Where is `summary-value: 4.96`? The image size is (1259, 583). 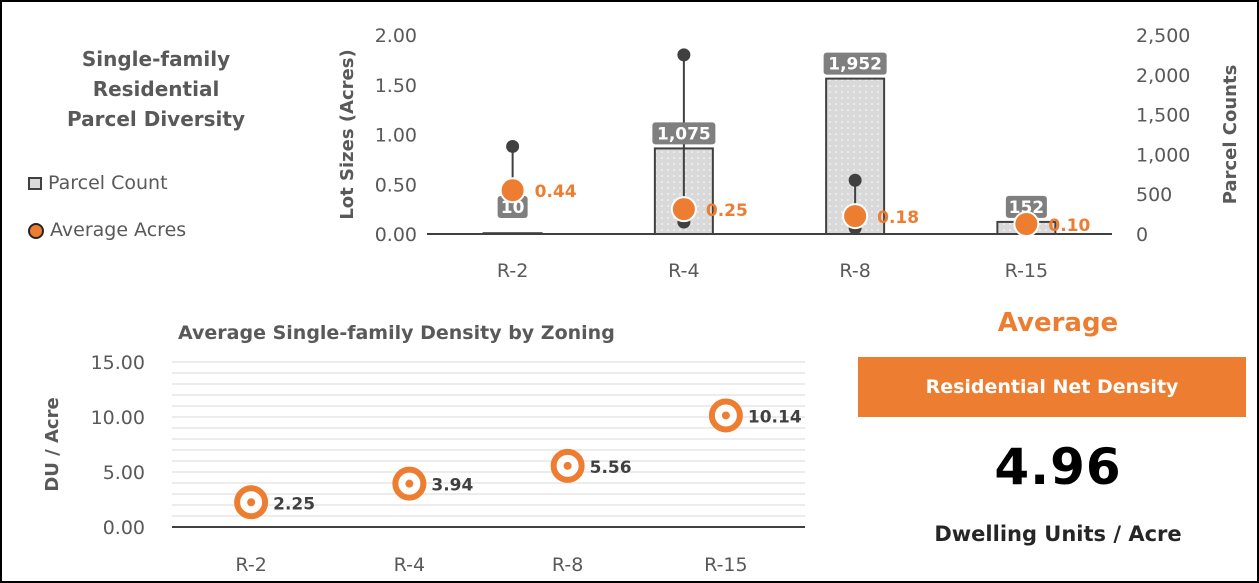 summary-value: 4.96 is located at coordinates (1058, 467).